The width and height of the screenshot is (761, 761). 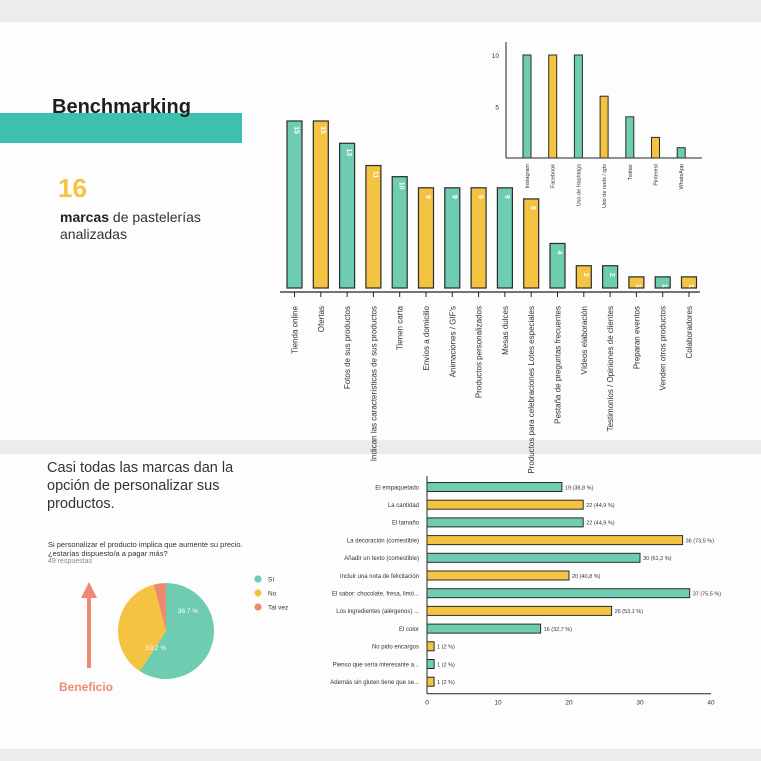 I want to click on bar-value-label: 10, so click(x=401, y=186).